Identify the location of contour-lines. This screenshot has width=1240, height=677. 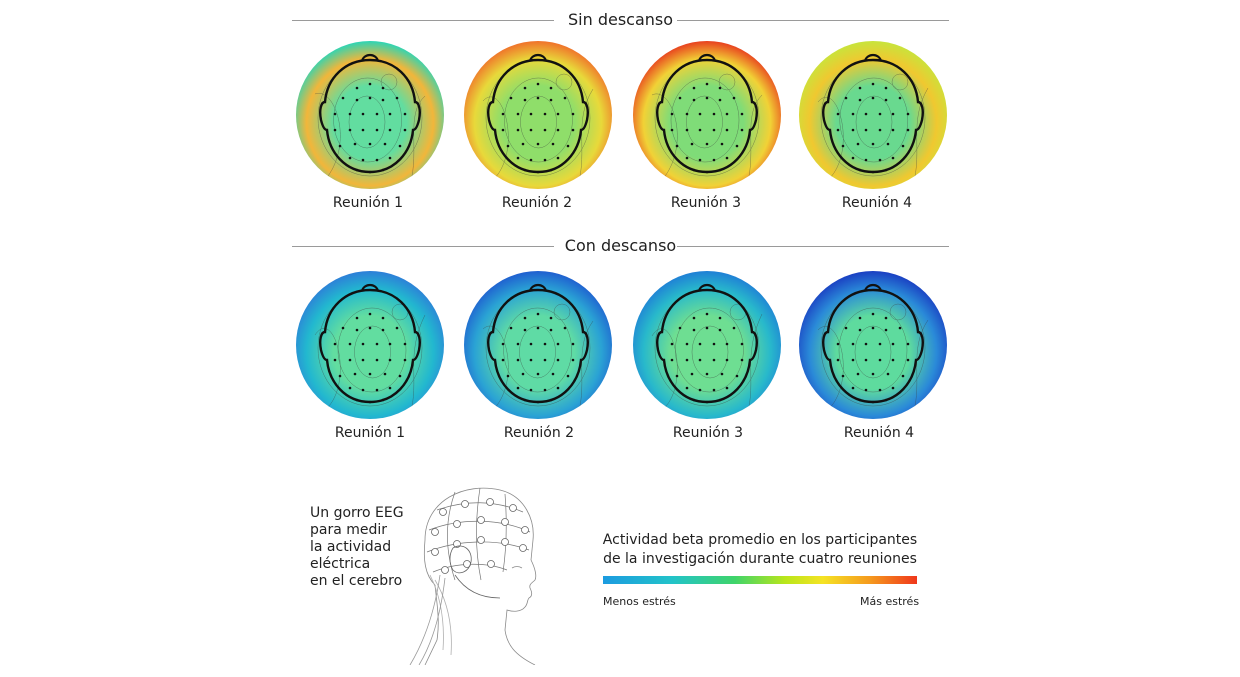
(538, 352).